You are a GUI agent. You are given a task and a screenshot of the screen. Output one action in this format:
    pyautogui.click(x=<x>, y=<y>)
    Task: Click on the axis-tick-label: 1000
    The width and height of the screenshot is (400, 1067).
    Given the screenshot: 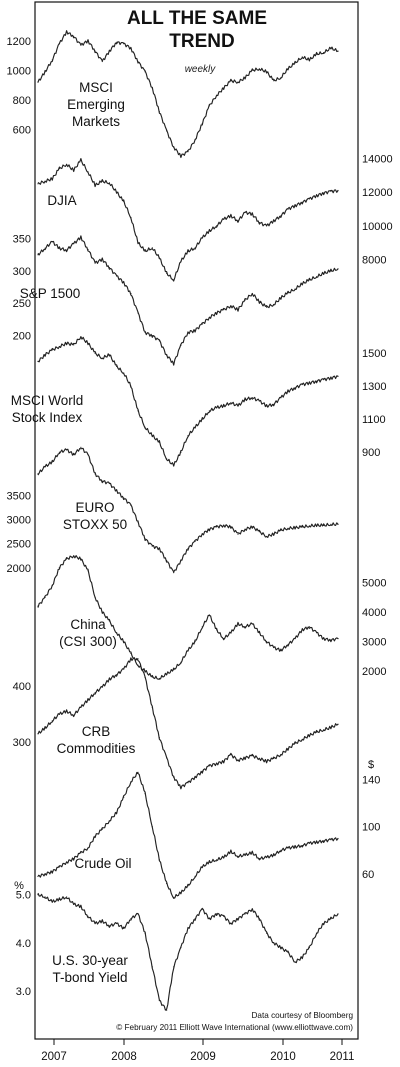 What is the action you would take?
    pyautogui.click(x=19, y=71)
    